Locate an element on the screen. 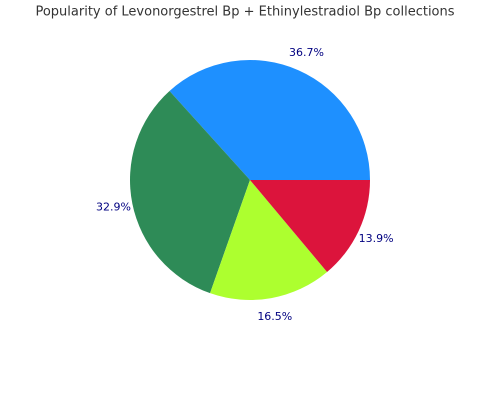 The image size is (500, 400). slice-label: 32.9% is located at coordinates (113, 206).